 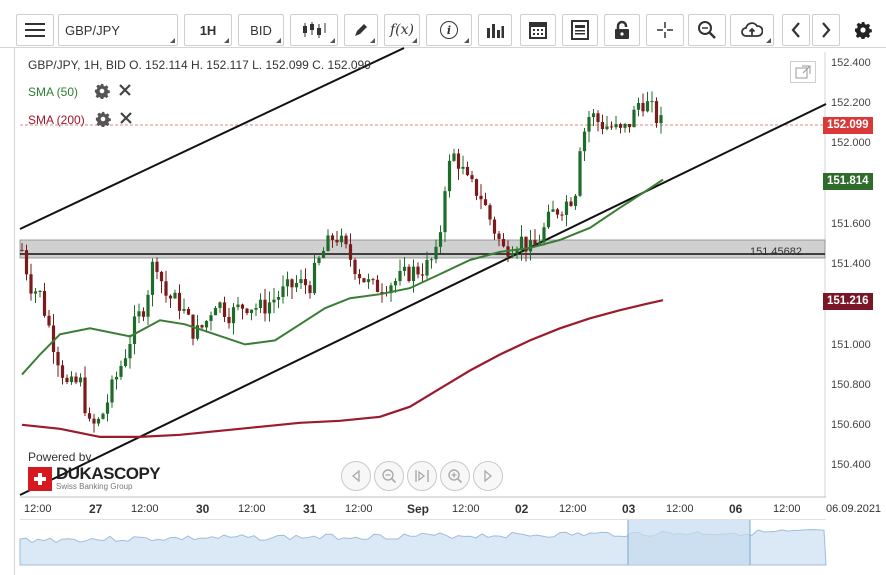 I want to click on indicators-button: f(x), so click(x=402, y=30).